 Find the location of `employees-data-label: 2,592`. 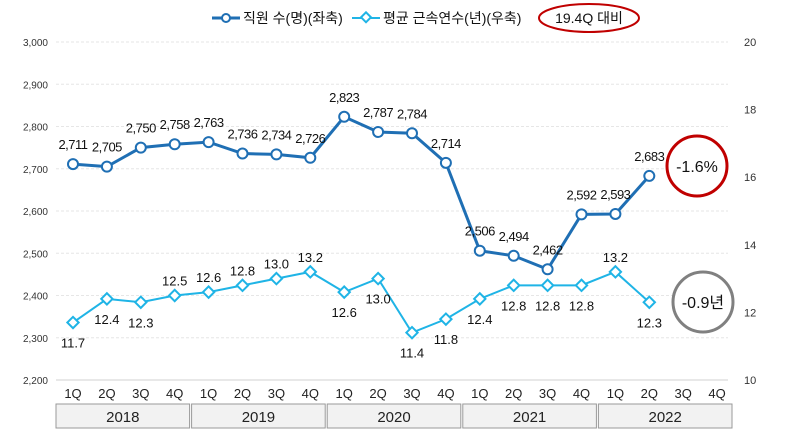

employees-data-label: 2,592 is located at coordinates (581, 194).